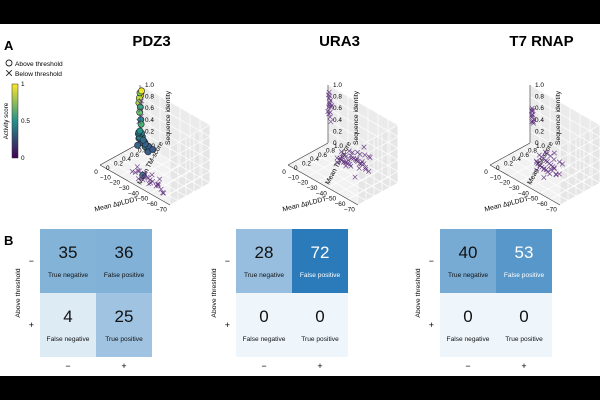 The image size is (600, 400). Describe the element at coordinates (468, 252) in the screenshot. I see `matrix-cell-value: 40` at that location.